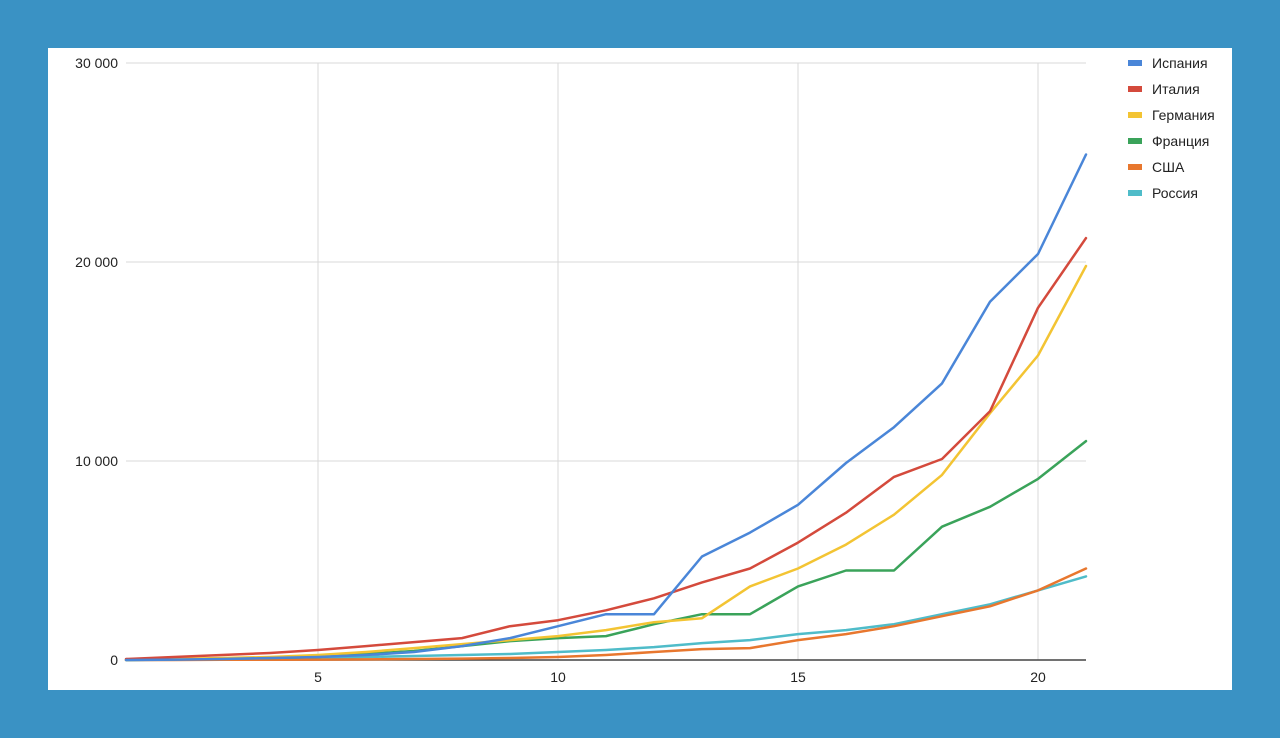 The height and width of the screenshot is (738, 1280). I want to click on y-tick-label: 0, so click(114, 660).